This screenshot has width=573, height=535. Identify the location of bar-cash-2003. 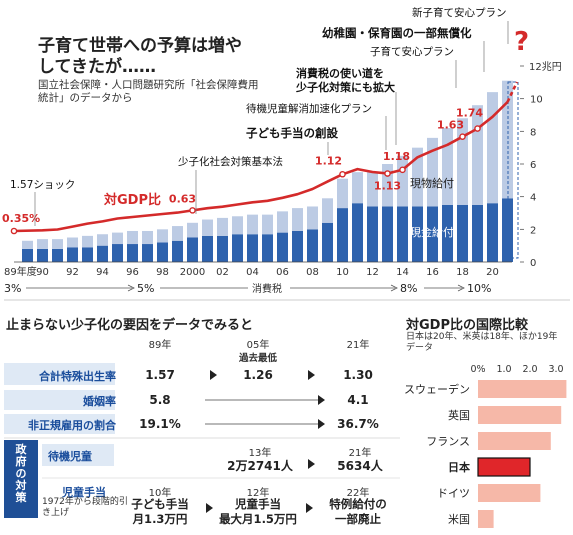
(237, 248).